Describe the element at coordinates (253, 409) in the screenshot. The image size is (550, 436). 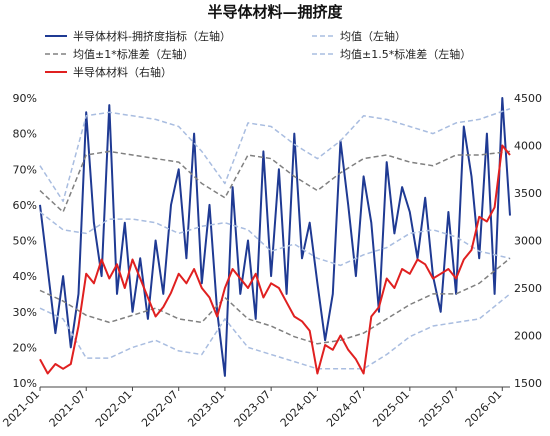
I see `x-tick-label: 2023-07` at that location.